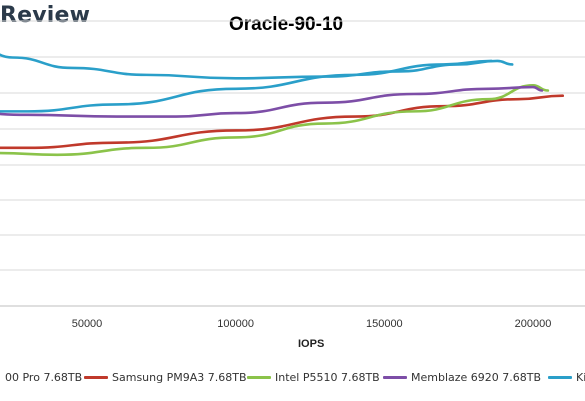 Image resolution: width=585 pixels, height=401 pixels. I want to click on legend-label: Intel P5510 7.68TB, so click(327, 377).